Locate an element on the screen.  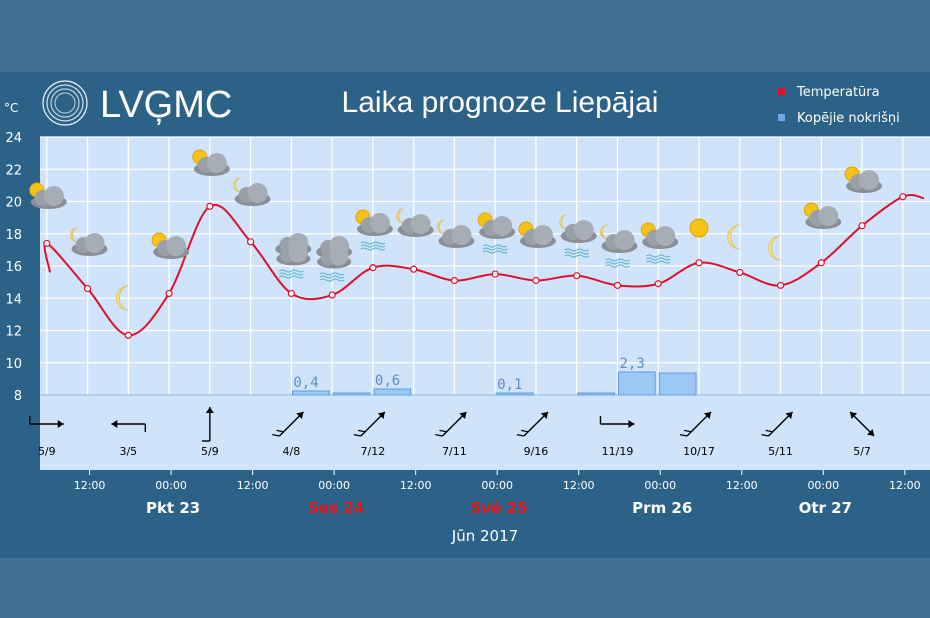
wind-value-label: 5/9 is located at coordinates (47, 451).